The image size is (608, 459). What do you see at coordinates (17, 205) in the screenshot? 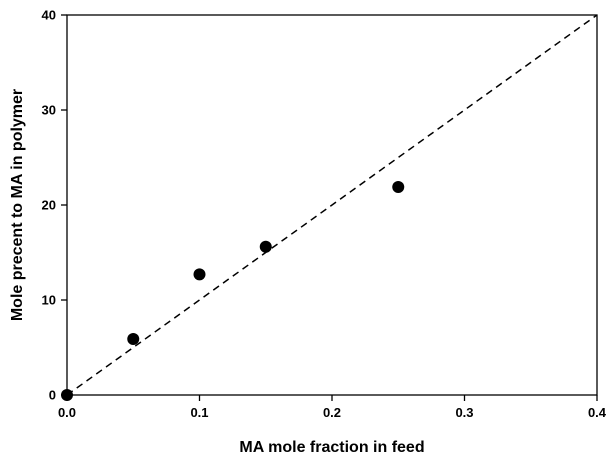
I see `y-axis-label: Mole precent to MA in polymer` at bounding box center [17, 205].